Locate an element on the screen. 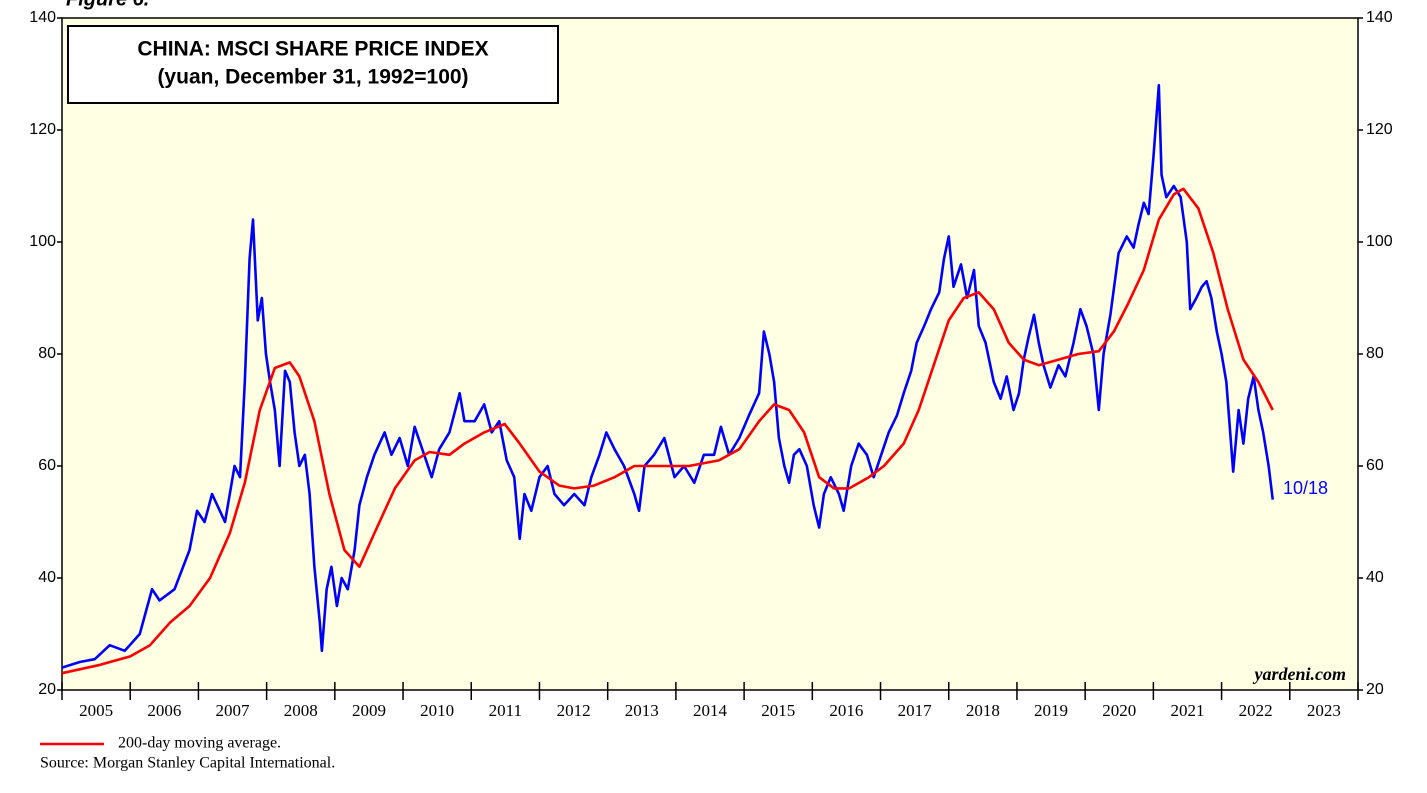 The width and height of the screenshot is (1427, 793). chart-subtitle: (yuan, December 31, 1992=100) is located at coordinates (312, 77).